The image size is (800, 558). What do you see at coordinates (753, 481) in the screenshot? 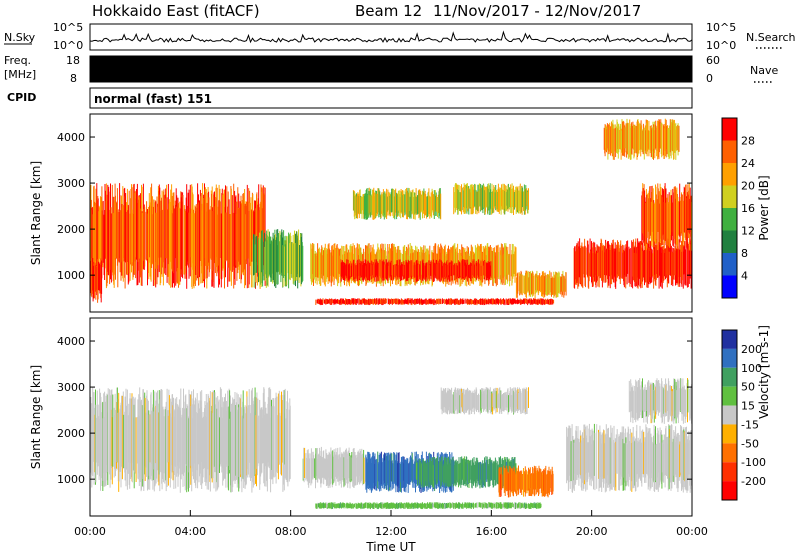
I see `velocity-colorbar-tick: -200` at bounding box center [753, 481].